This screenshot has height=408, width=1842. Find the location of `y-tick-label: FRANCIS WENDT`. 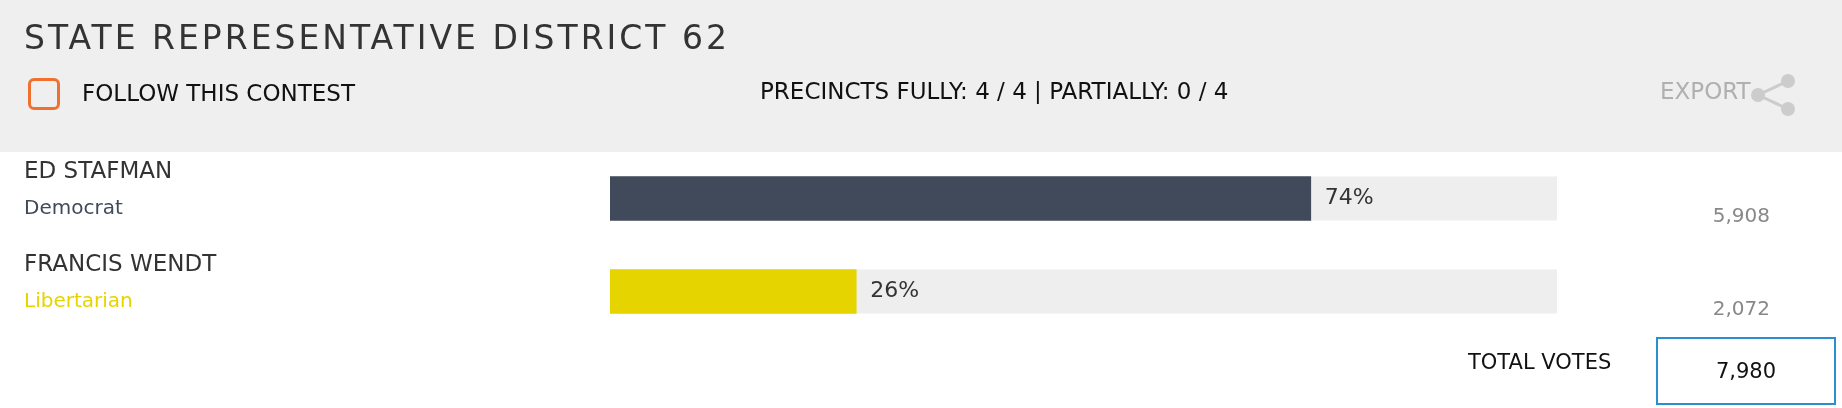

y-tick-label: FRANCIS WENDT is located at coordinates (121, 263).